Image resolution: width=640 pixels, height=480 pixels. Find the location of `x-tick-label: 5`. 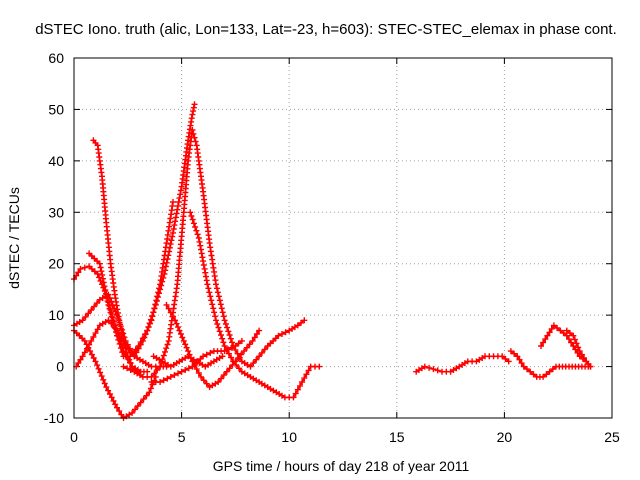

x-tick-label: 5 is located at coordinates (182, 437).